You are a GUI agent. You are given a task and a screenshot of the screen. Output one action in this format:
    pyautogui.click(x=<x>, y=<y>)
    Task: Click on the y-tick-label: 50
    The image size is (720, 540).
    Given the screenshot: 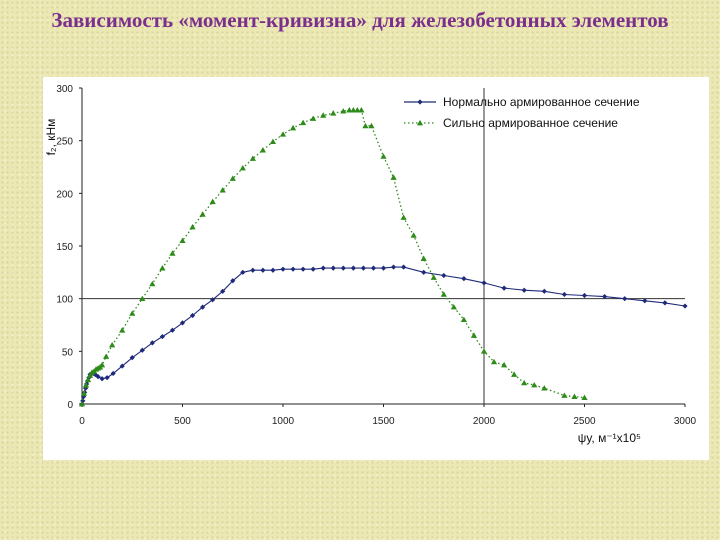 What is the action you would take?
    pyautogui.click(x=68, y=352)
    